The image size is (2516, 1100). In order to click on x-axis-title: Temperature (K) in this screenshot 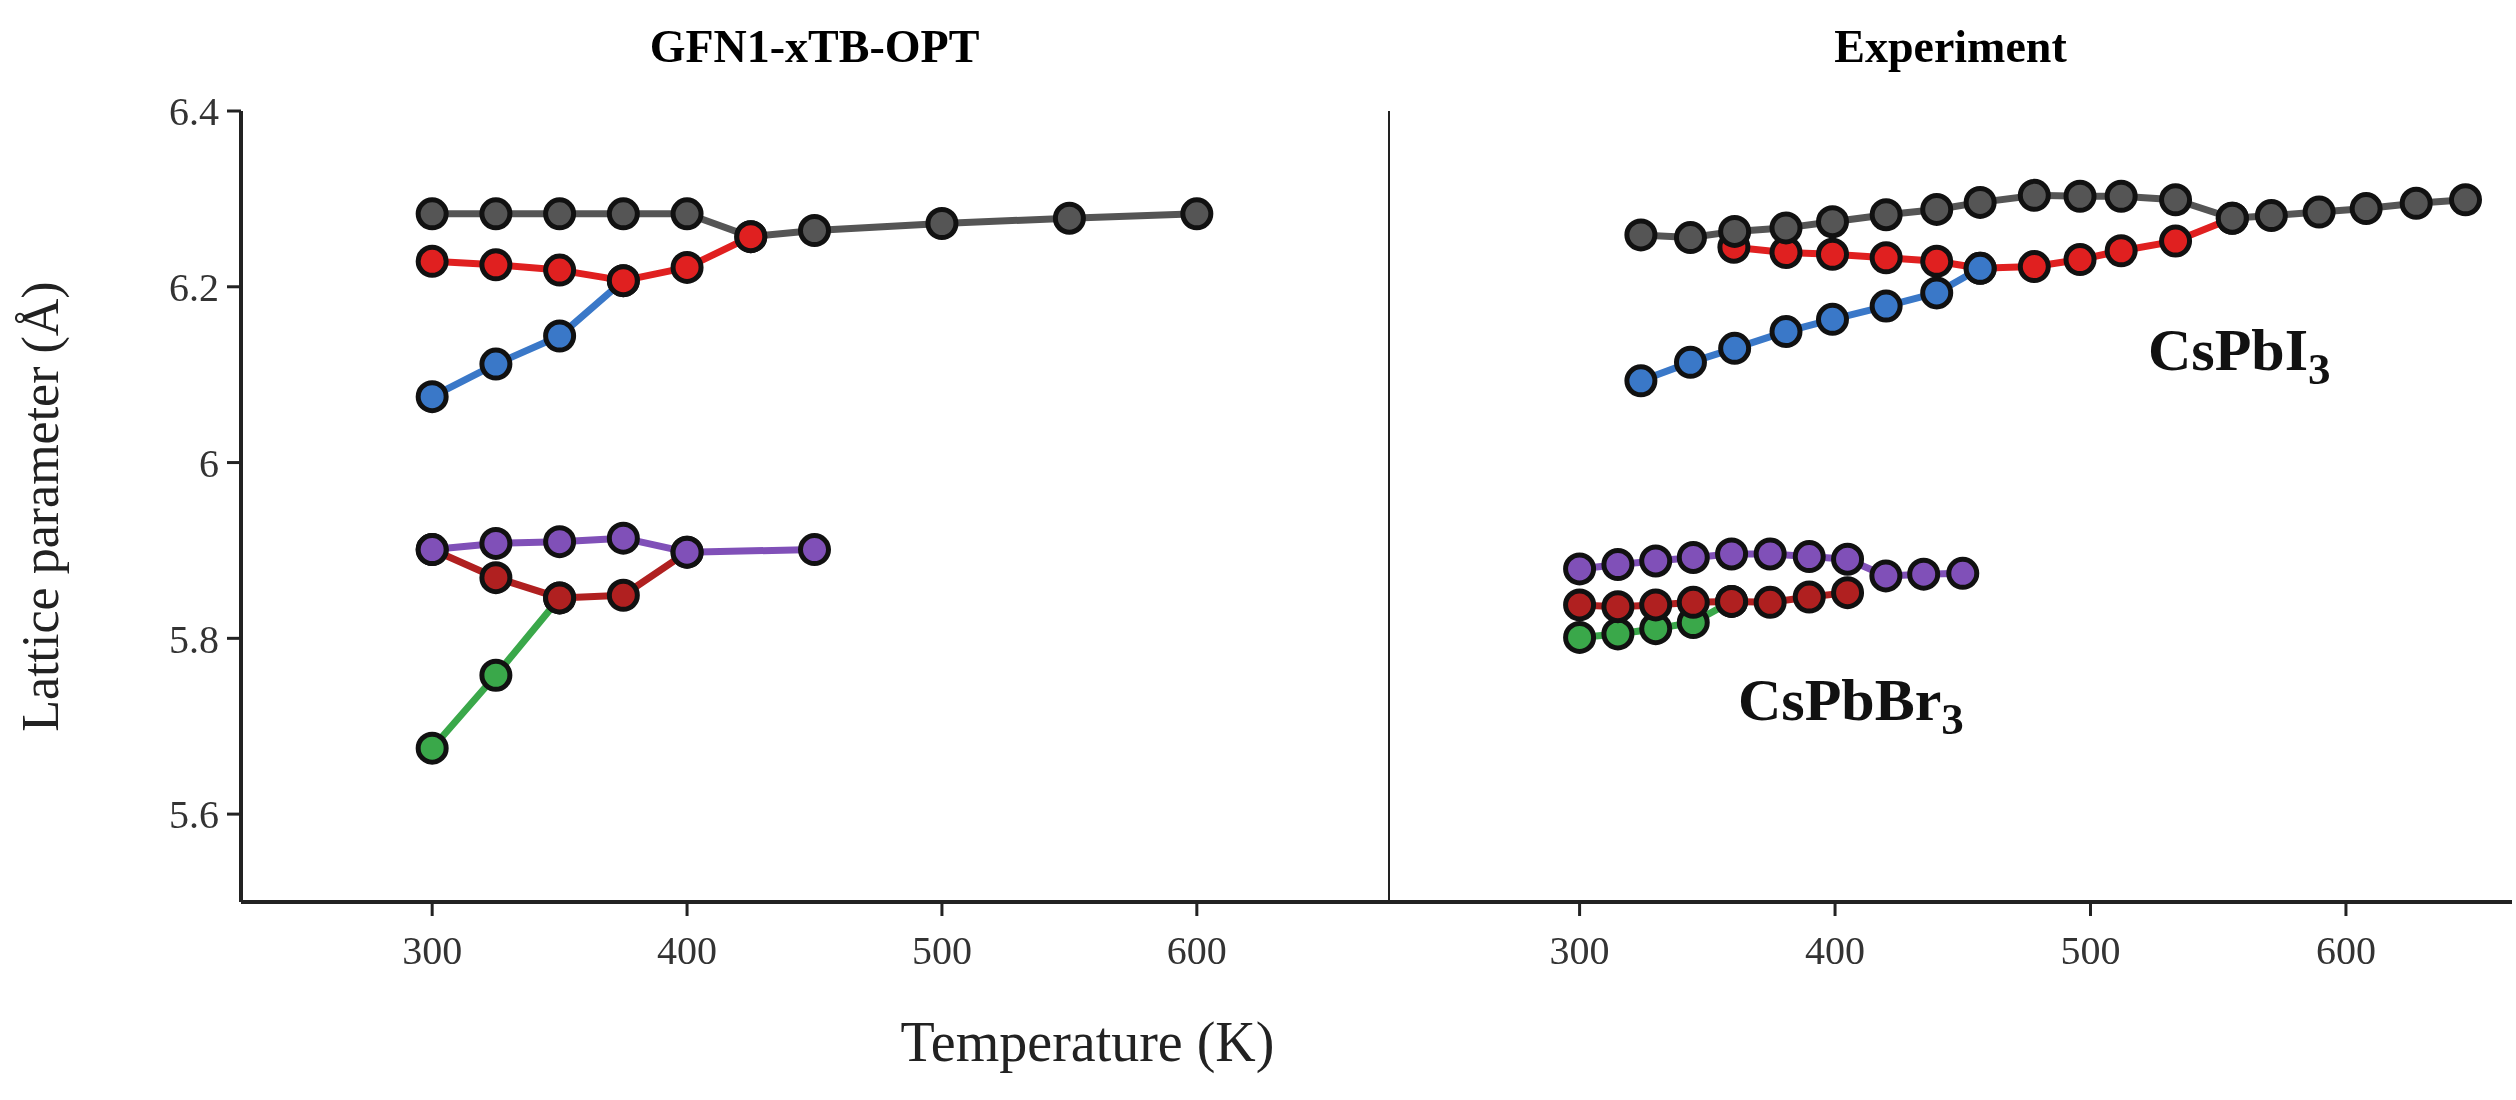, I will do `click(1087, 1042)`.